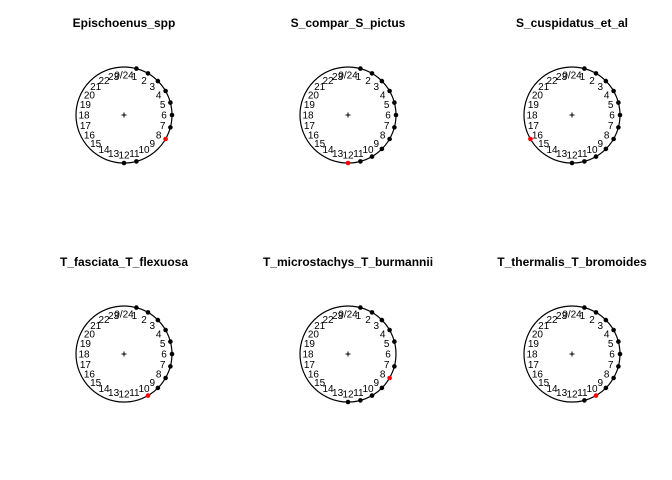  Describe the element at coordinates (530, 139) in the screenshot. I see `highlight-point` at that location.